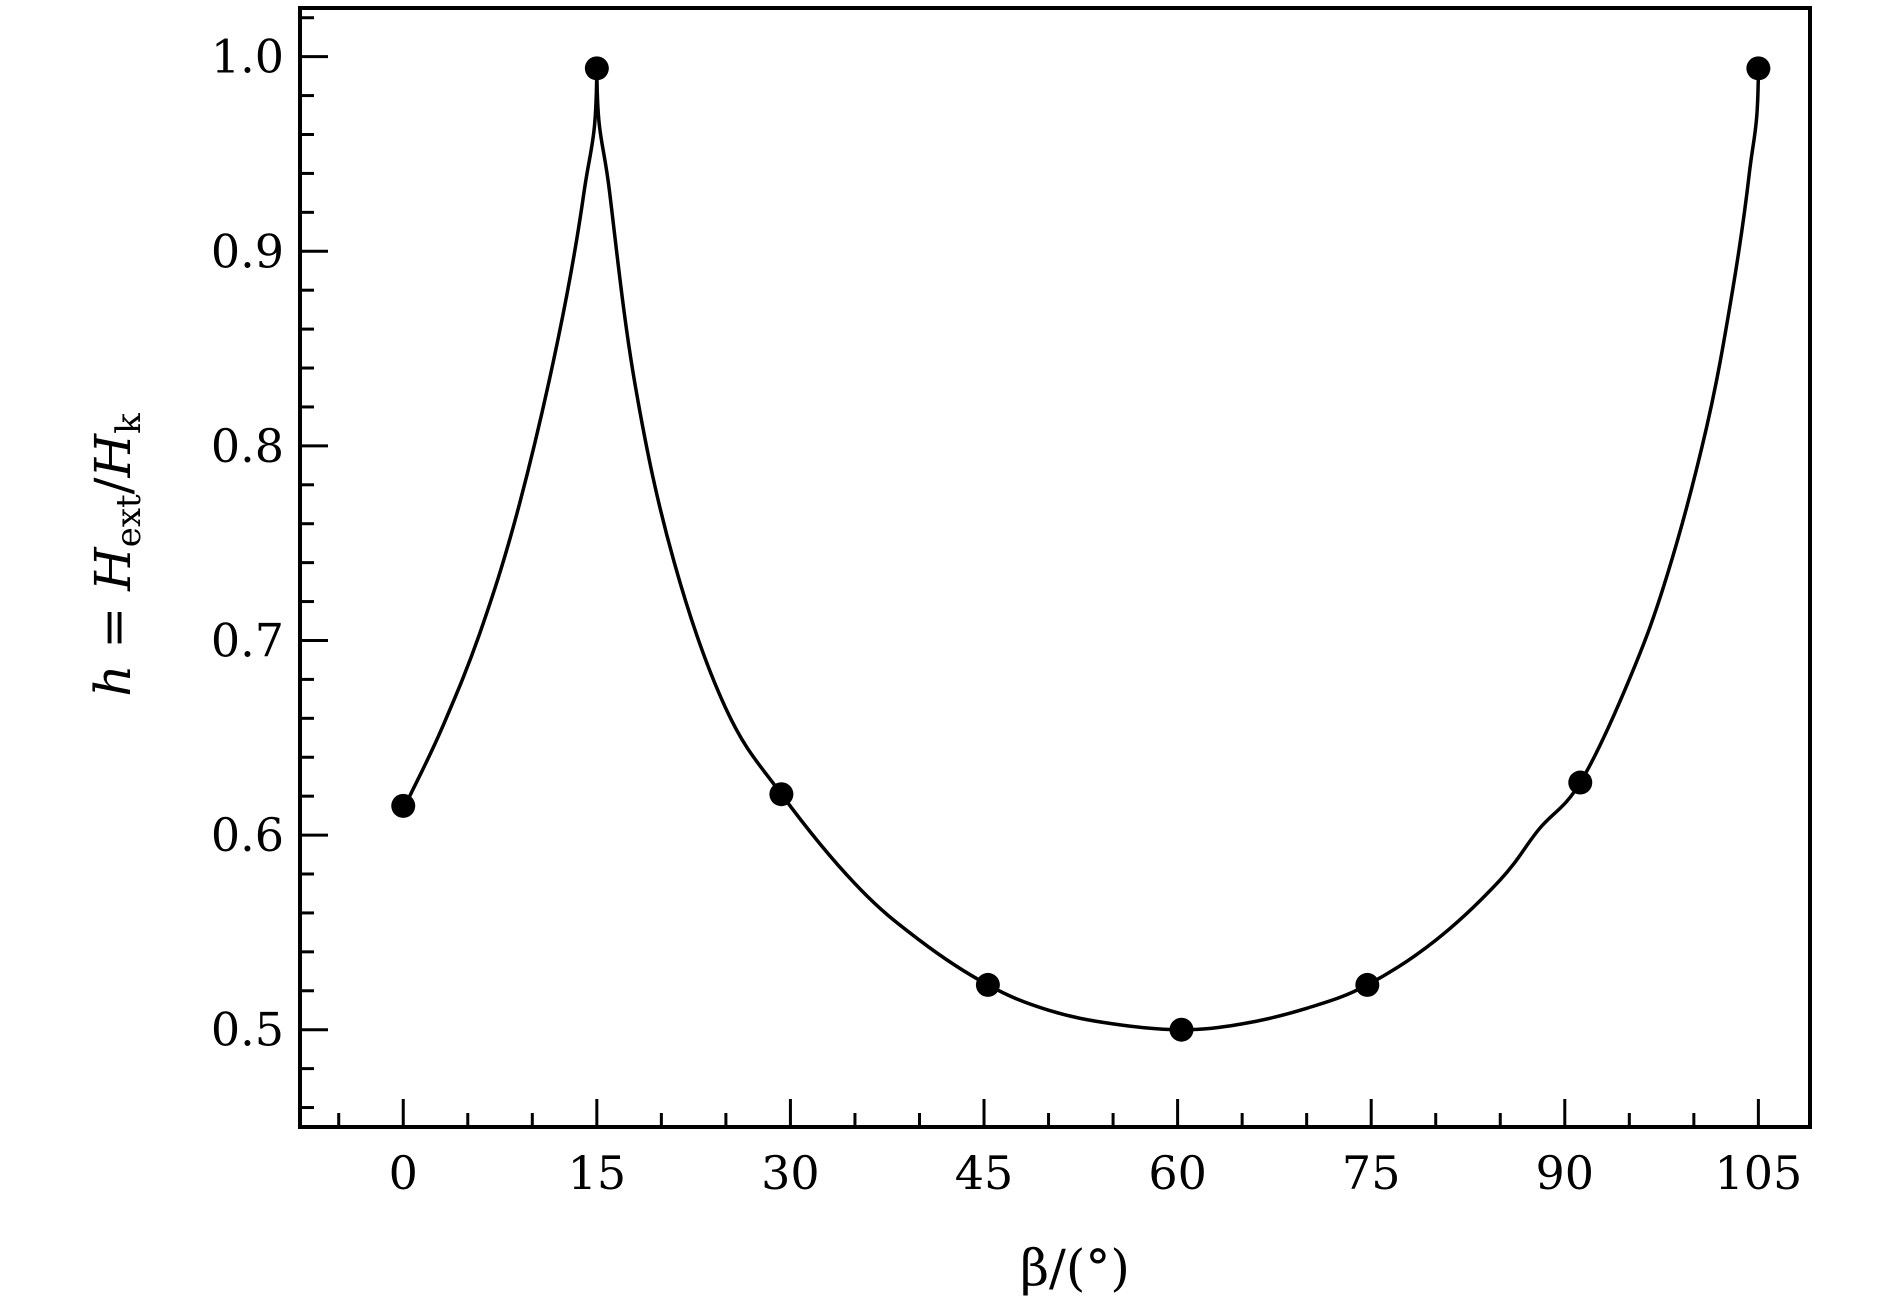 This screenshot has height=1300, width=1890. Describe the element at coordinates (129, 520) in the screenshot. I see `y-axis-label-sub1: ext` at that location.